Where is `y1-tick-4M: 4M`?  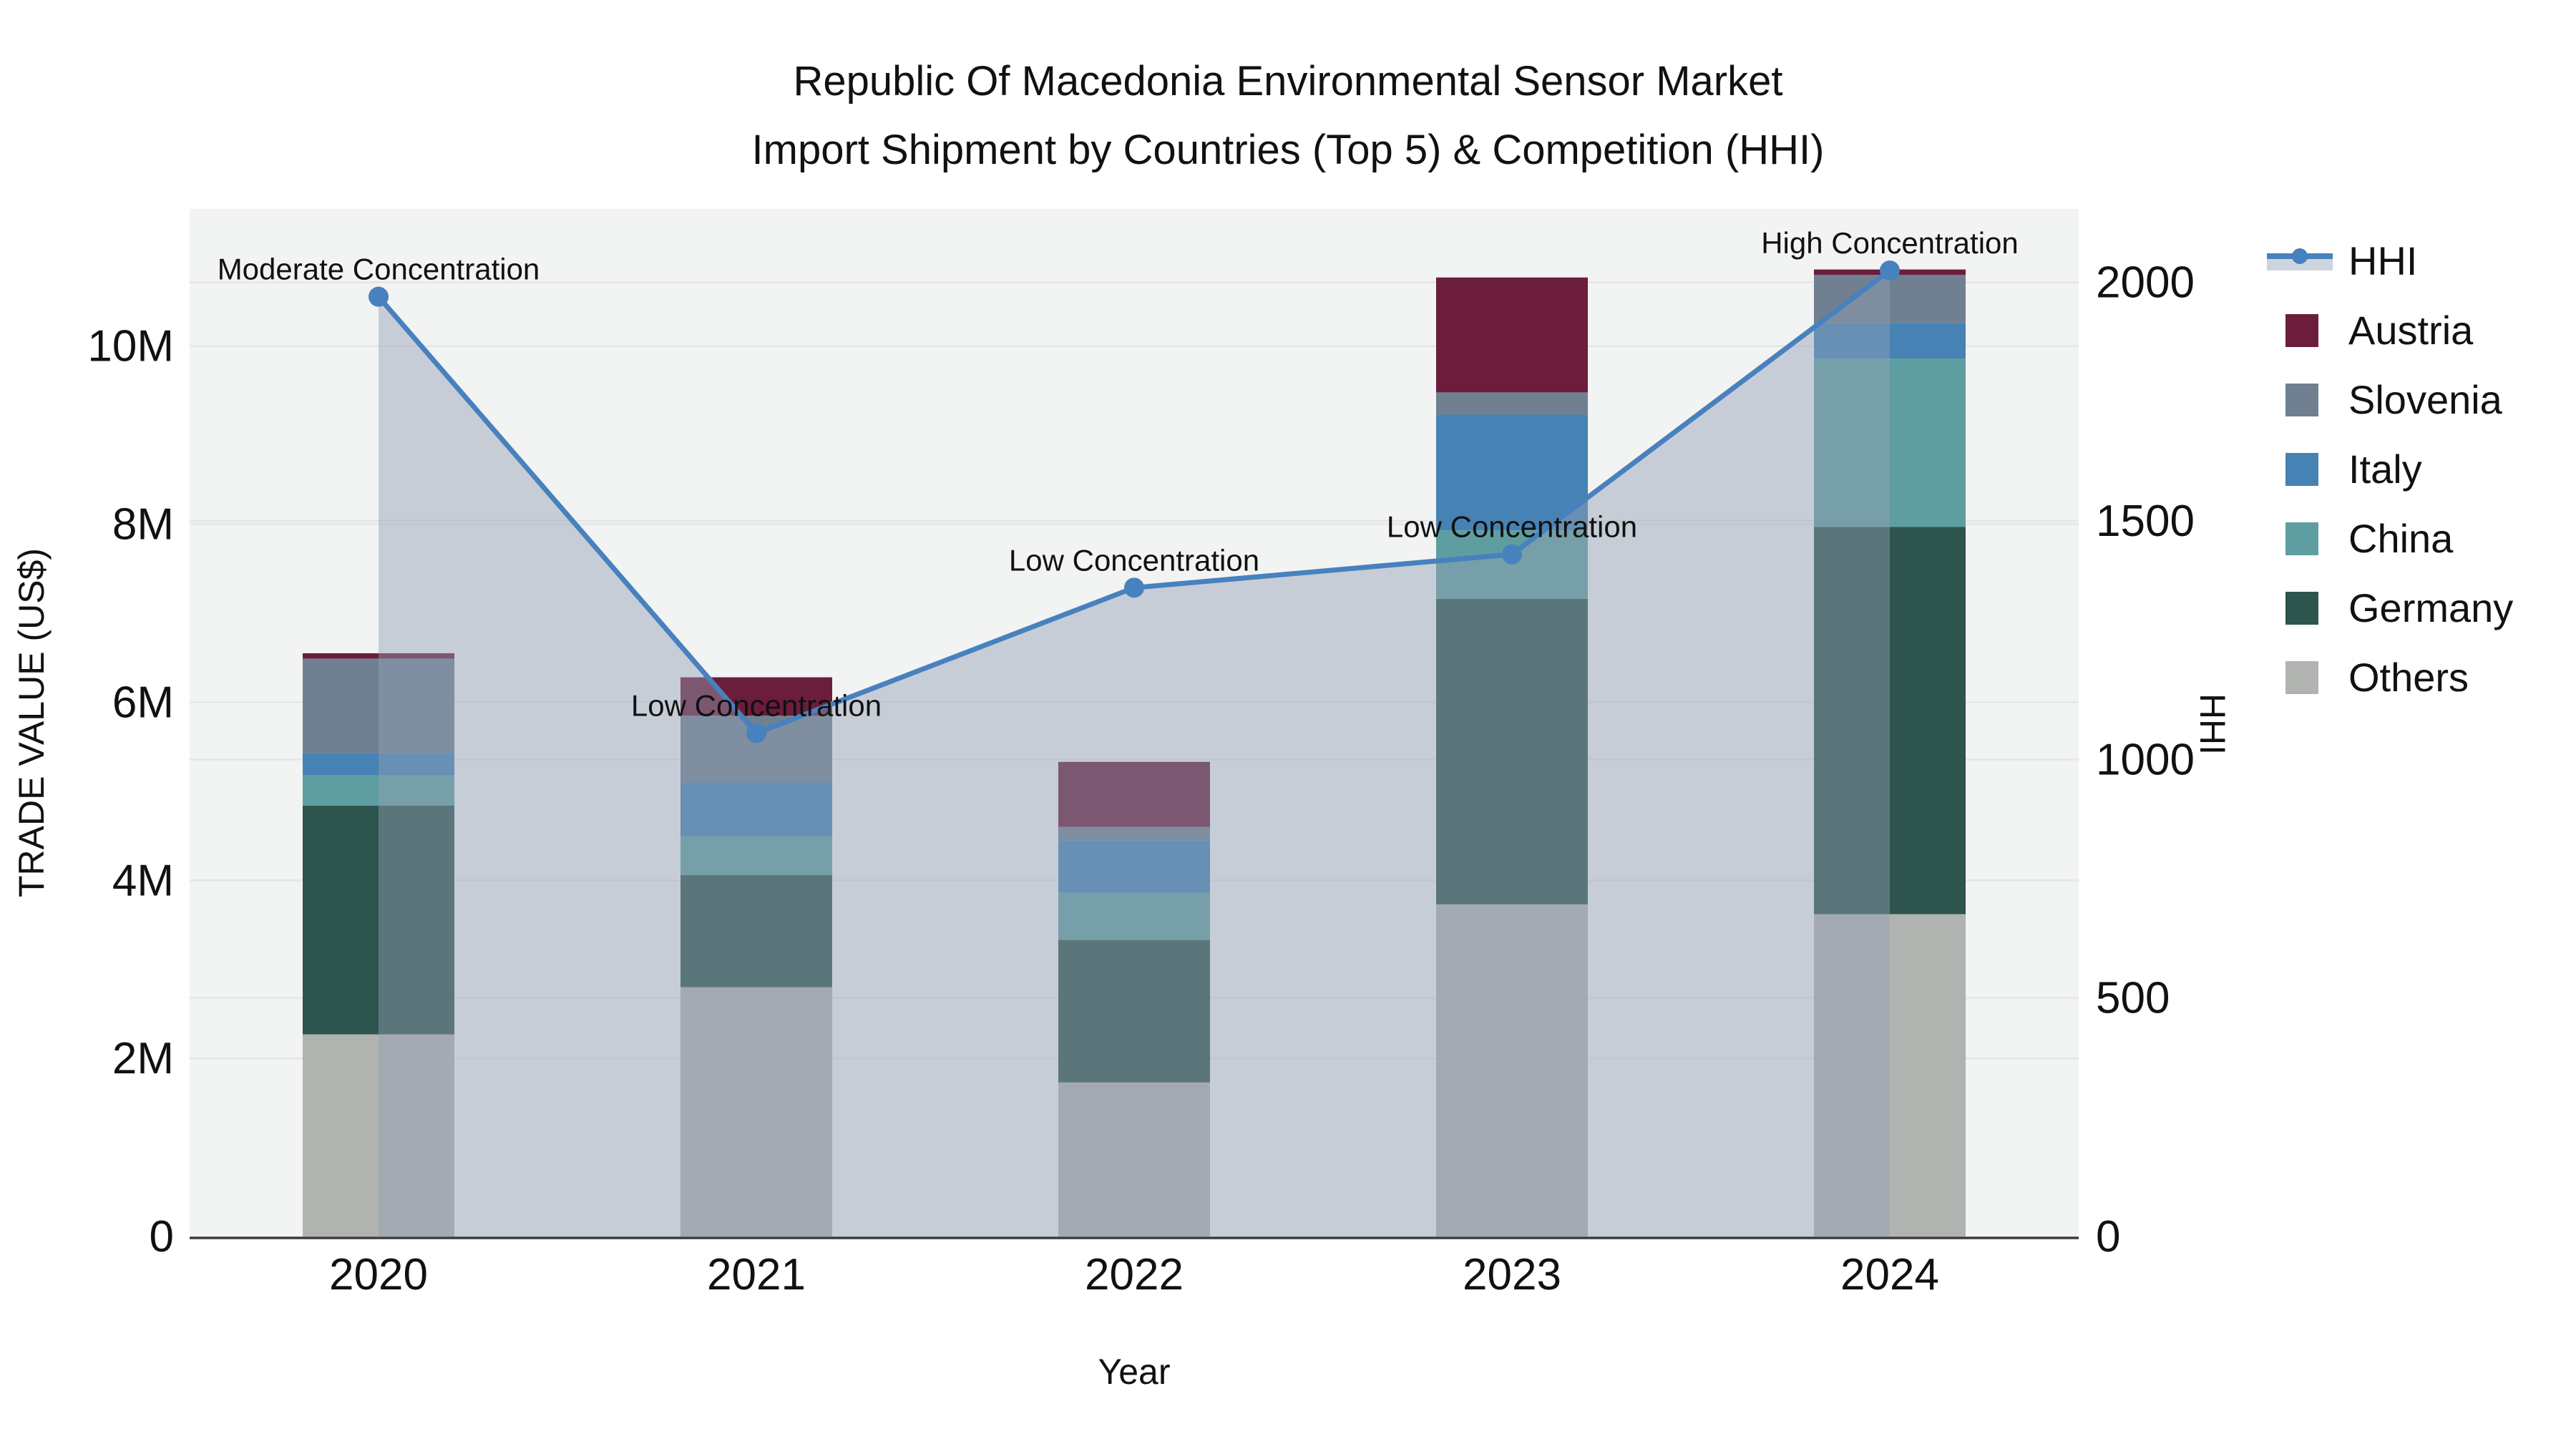
y1-tick-4M: 4M is located at coordinates (143, 880).